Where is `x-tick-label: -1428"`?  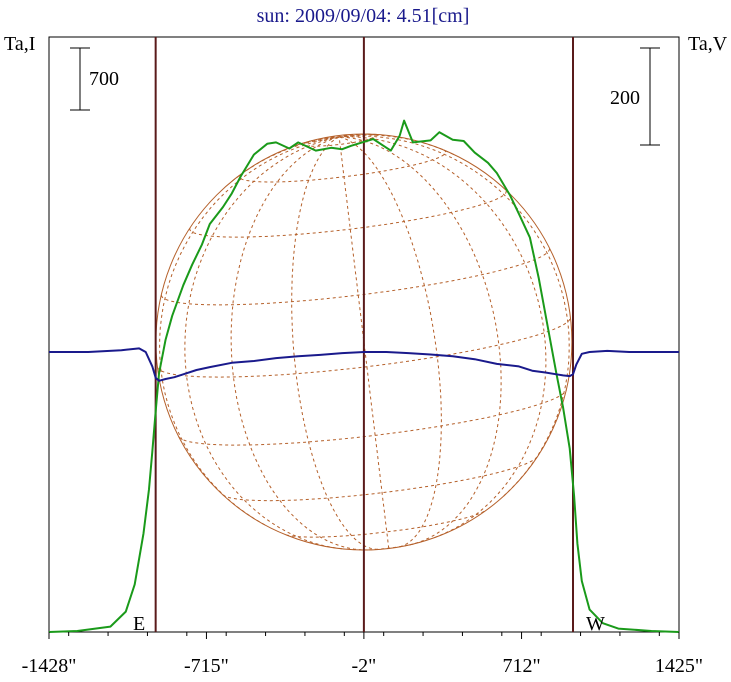
x-tick-label: -1428" is located at coordinates (49, 666).